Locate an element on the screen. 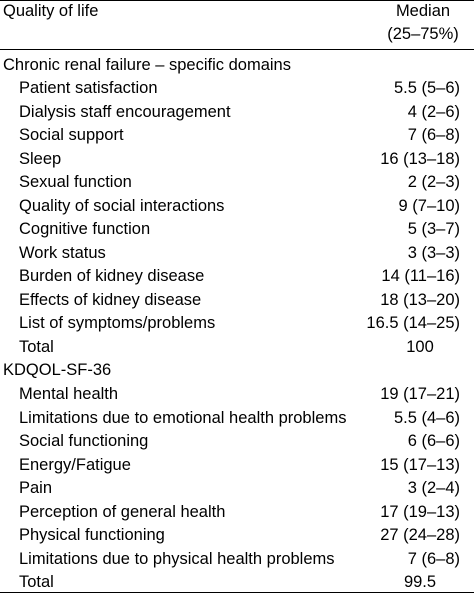 This screenshot has width=474, height=595. table-row-value: 5.5 (5–6) is located at coordinates (426, 88).